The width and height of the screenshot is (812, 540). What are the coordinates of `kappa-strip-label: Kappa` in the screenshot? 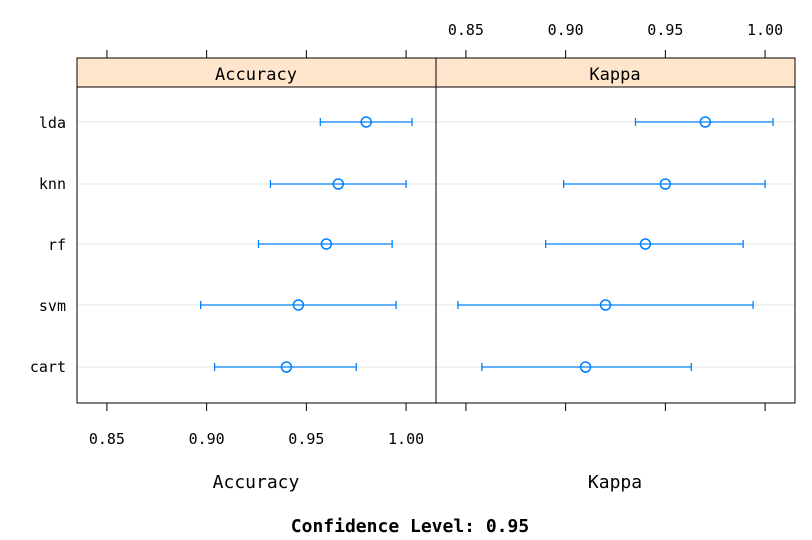 It's located at (614, 75).